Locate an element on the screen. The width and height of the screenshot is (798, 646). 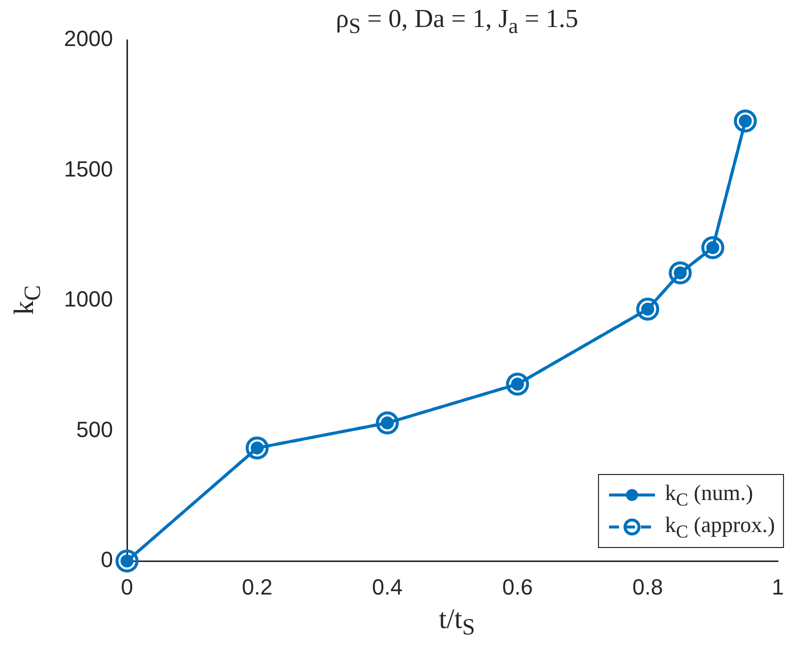
x-tick-label: 0.2 is located at coordinates (257, 587).